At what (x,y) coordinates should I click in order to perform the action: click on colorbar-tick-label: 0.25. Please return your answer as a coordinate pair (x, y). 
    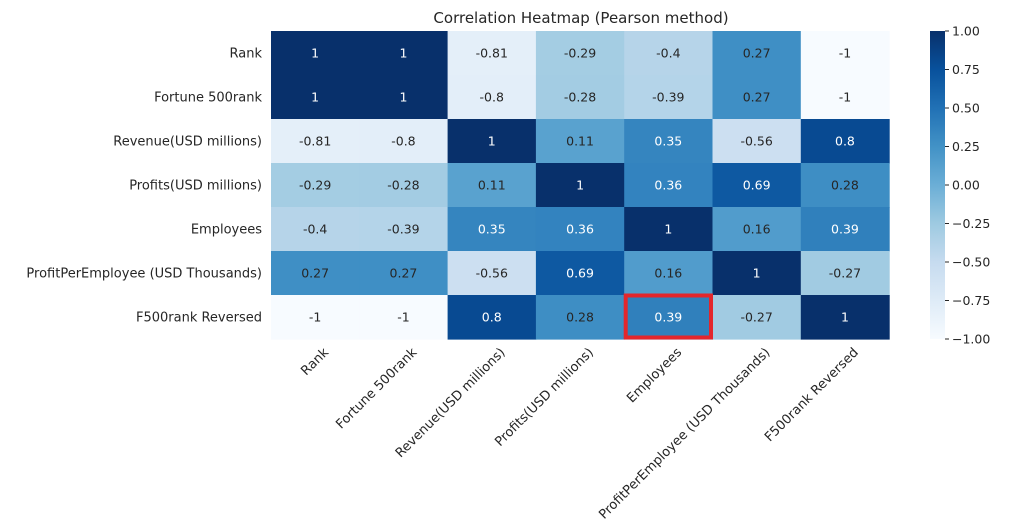
    Looking at the image, I should click on (966, 146).